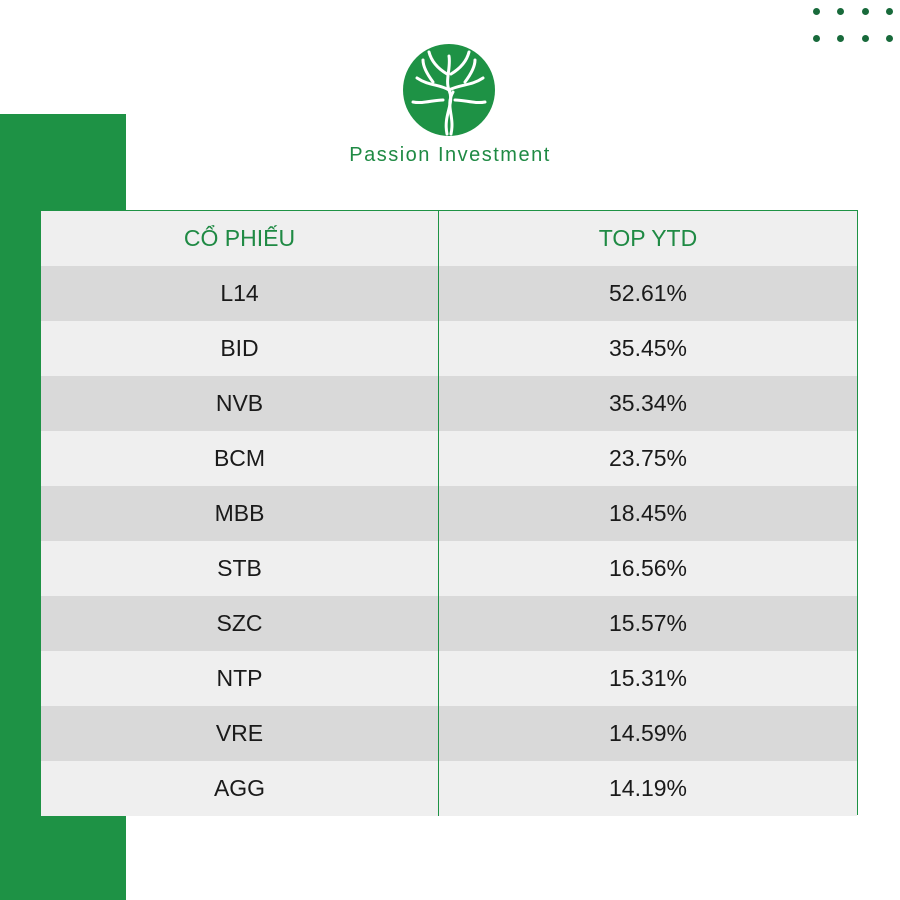 The height and width of the screenshot is (900, 900). What do you see at coordinates (449, 90) in the screenshot?
I see `tree-logo-icon` at bounding box center [449, 90].